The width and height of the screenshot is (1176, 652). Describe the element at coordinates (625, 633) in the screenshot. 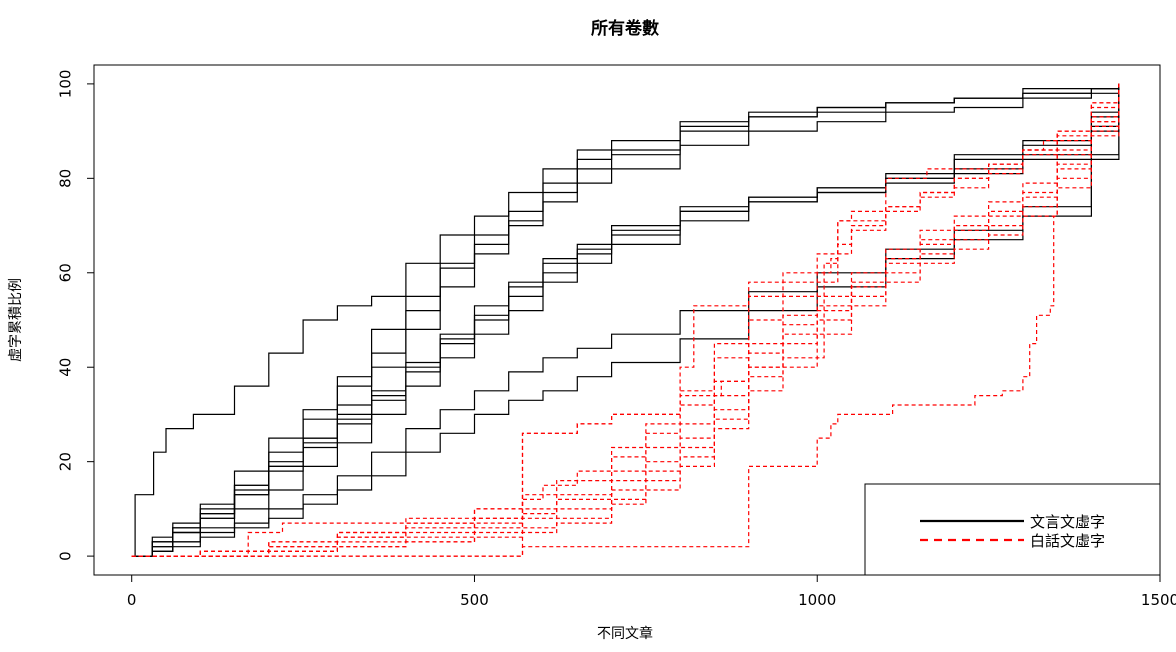

I see `x-axis-title: 不同文章` at that location.